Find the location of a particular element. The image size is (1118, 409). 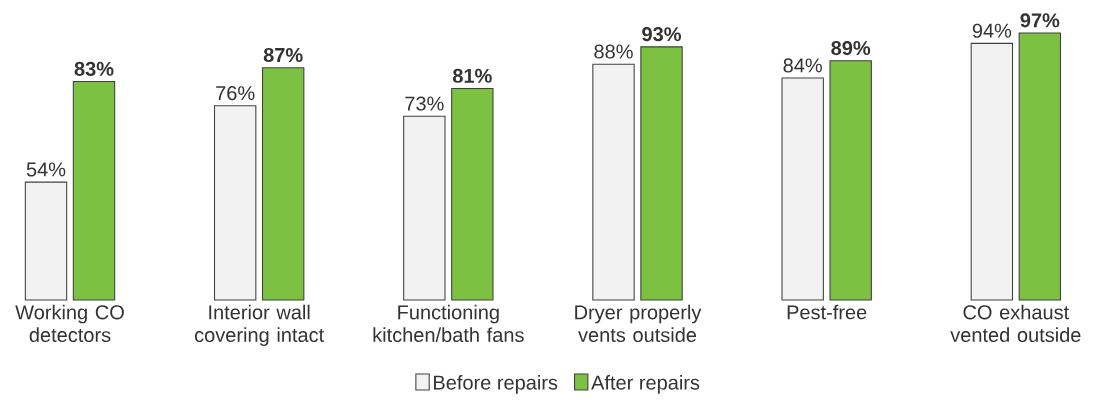

x-tick-label: Pest-free is located at coordinates (827, 312).